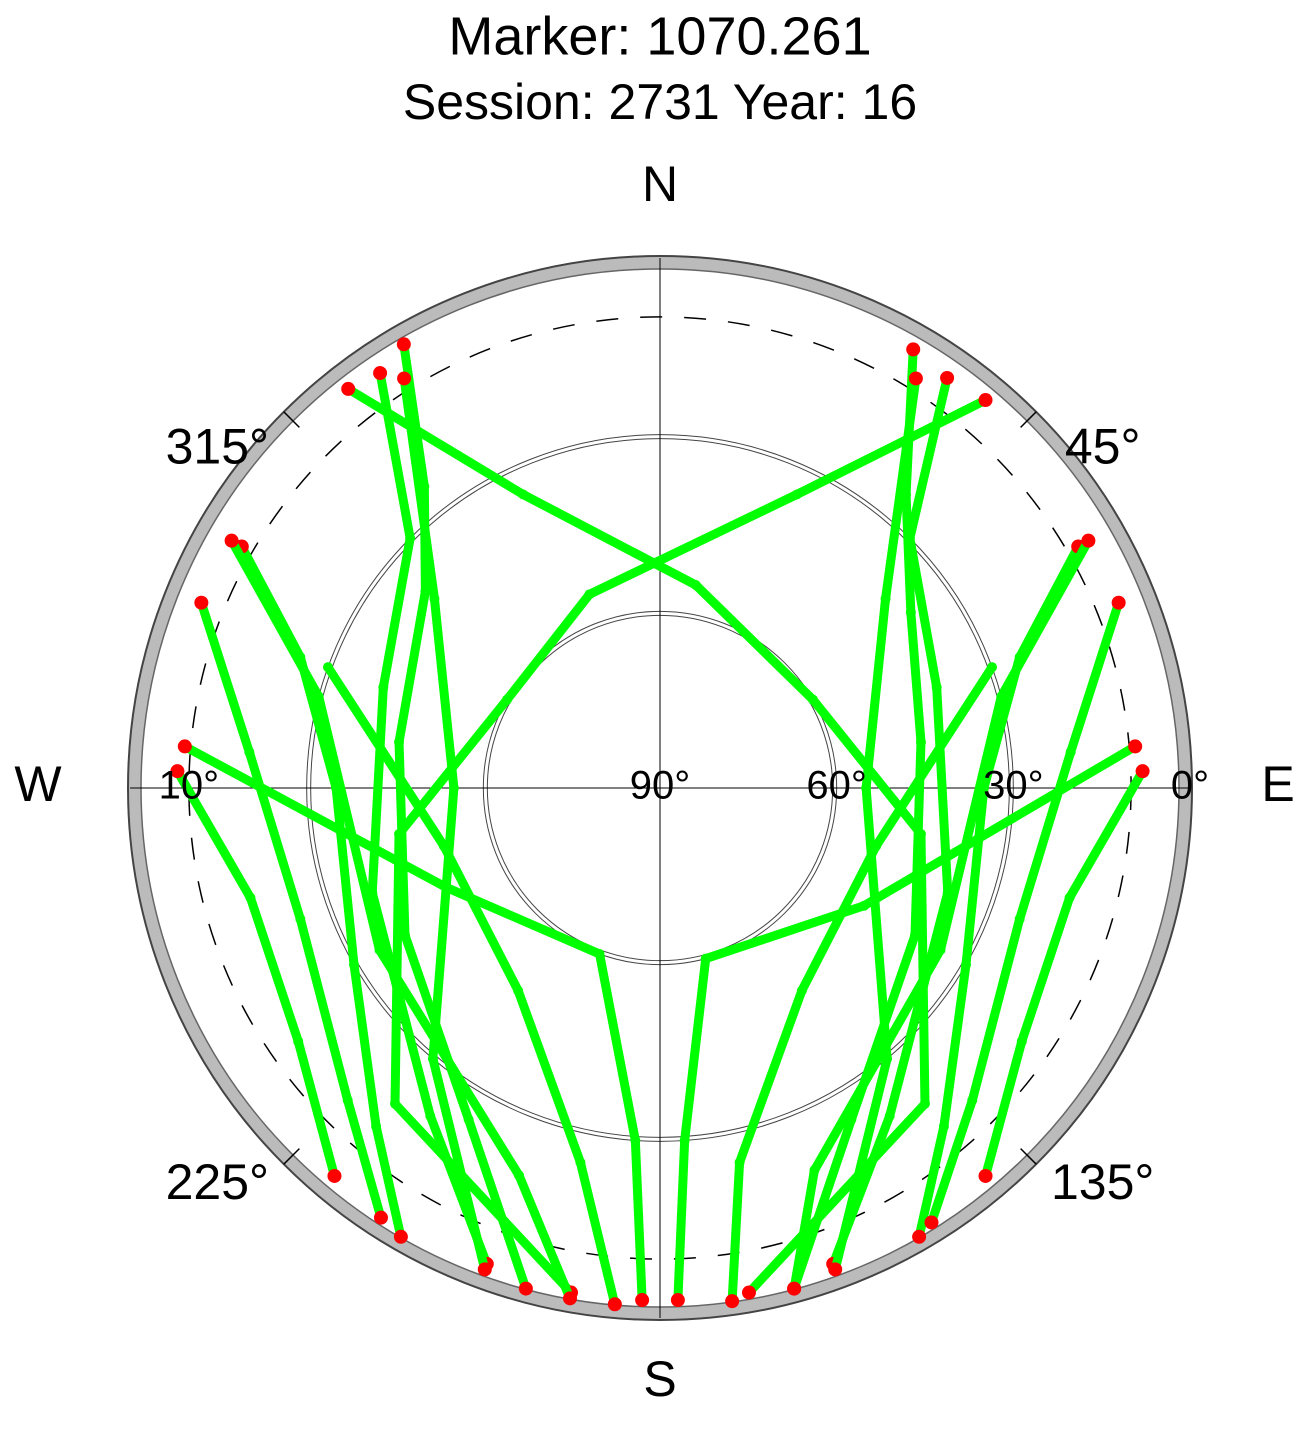 The image size is (1316, 1444). Describe the element at coordinates (1013, 786) in the screenshot. I see `r-tick-label: 30°` at that location.